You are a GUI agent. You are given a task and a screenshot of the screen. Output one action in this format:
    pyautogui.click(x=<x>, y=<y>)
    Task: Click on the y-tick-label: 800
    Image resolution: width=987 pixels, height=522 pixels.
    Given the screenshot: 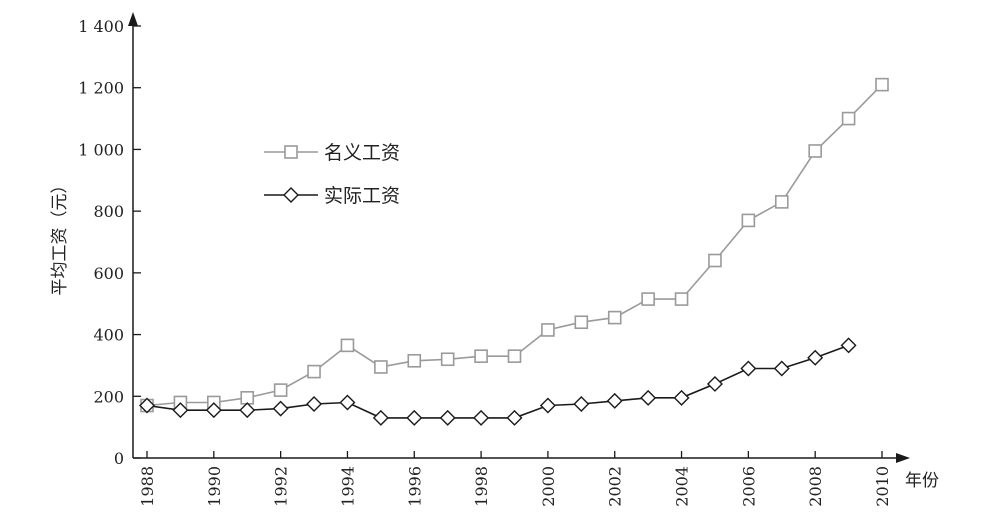 What is the action you would take?
    pyautogui.click(x=108, y=211)
    